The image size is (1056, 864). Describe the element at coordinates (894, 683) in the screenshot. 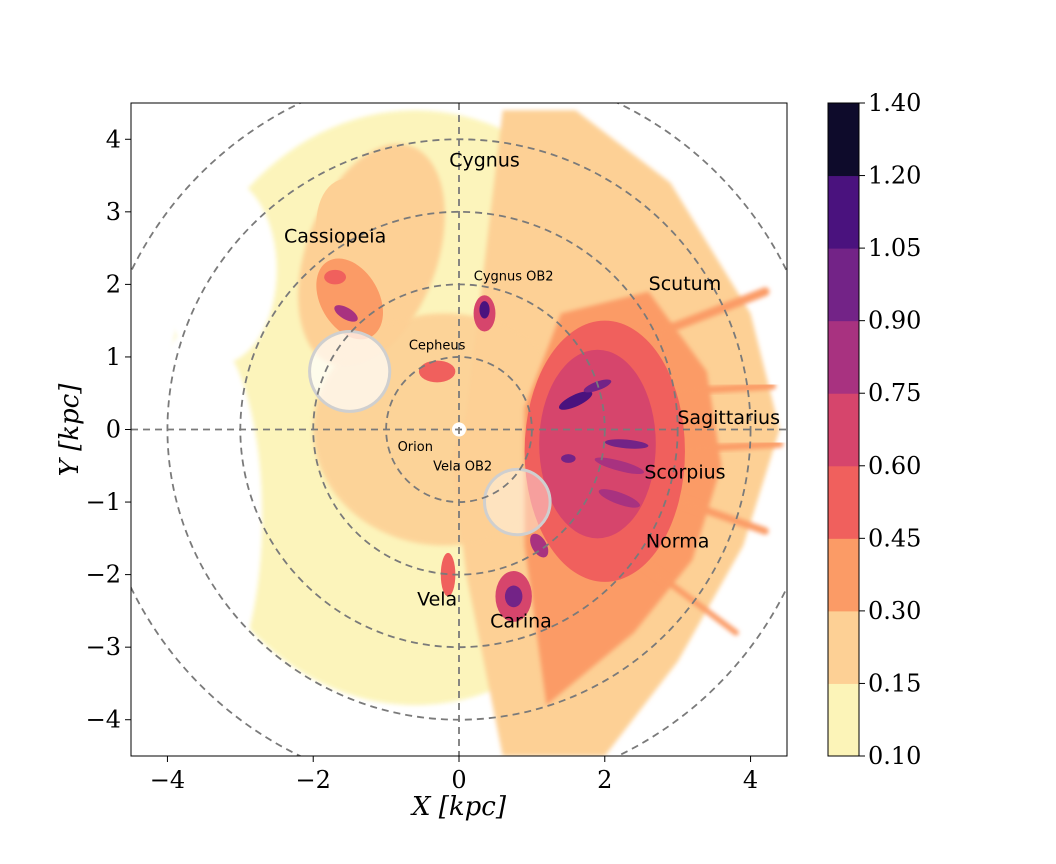

I see `colorbar-tick-label: 0.15` at that location.